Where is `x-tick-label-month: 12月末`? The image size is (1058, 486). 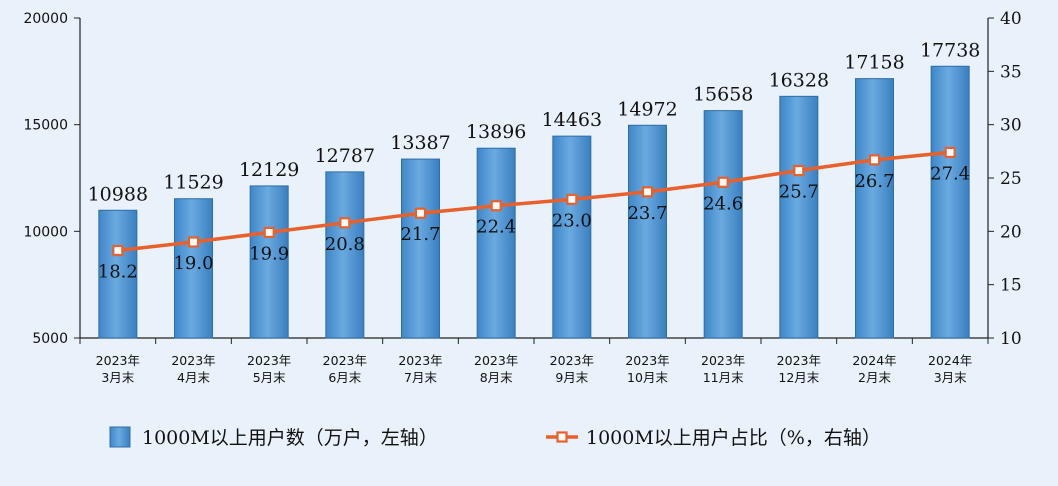
x-tick-label-month: 12月末 is located at coordinates (798, 377).